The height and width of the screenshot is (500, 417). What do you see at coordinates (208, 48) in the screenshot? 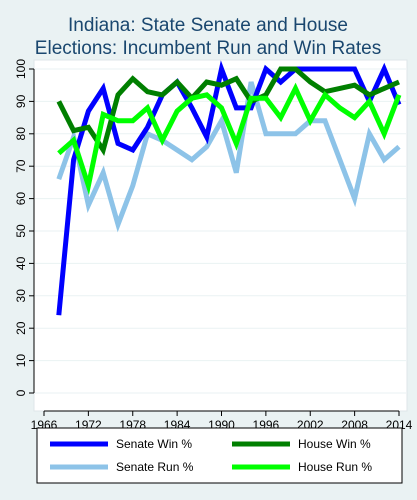
I see `chart-title-line-2: Elections: Incumbent Run and Win Rates` at bounding box center [208, 48].